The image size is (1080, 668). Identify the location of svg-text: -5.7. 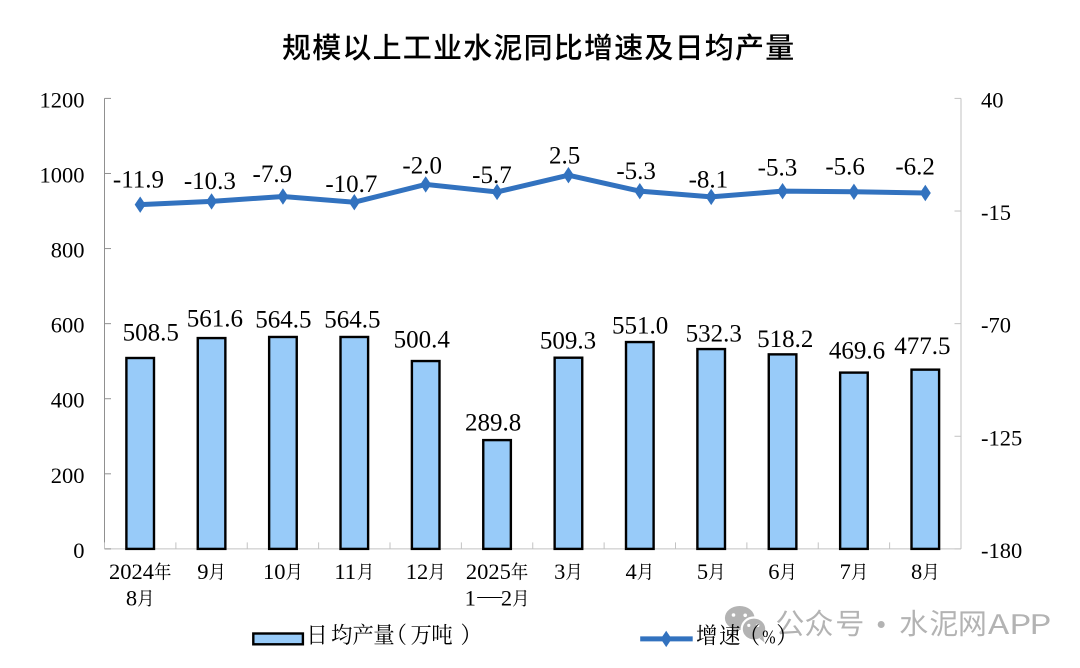
(492, 175).